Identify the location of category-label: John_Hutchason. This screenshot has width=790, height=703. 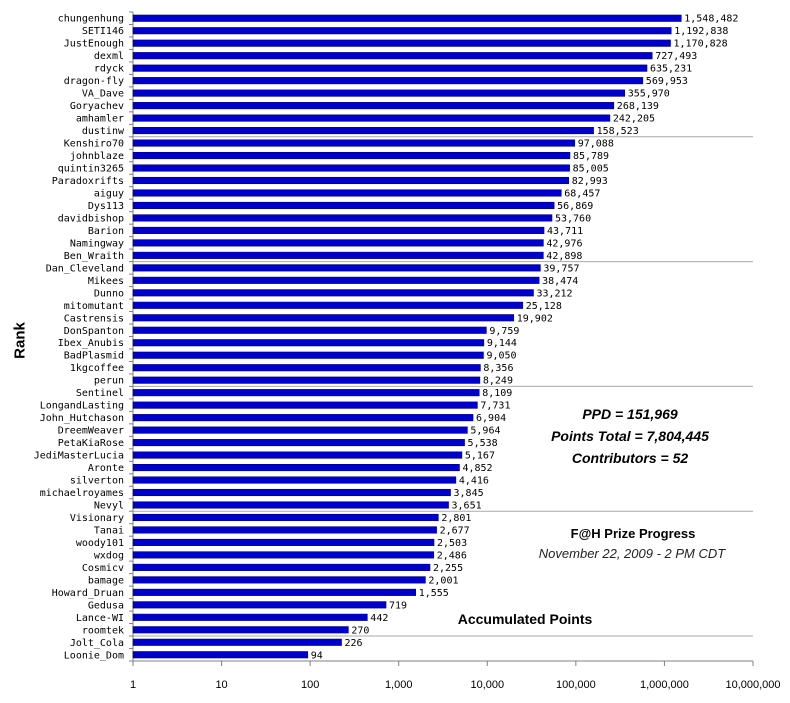
(82, 418).